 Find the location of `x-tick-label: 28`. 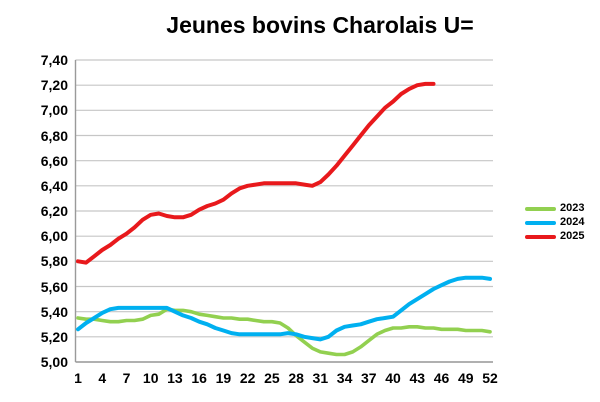

x-tick-label: 28 is located at coordinates (296, 378).